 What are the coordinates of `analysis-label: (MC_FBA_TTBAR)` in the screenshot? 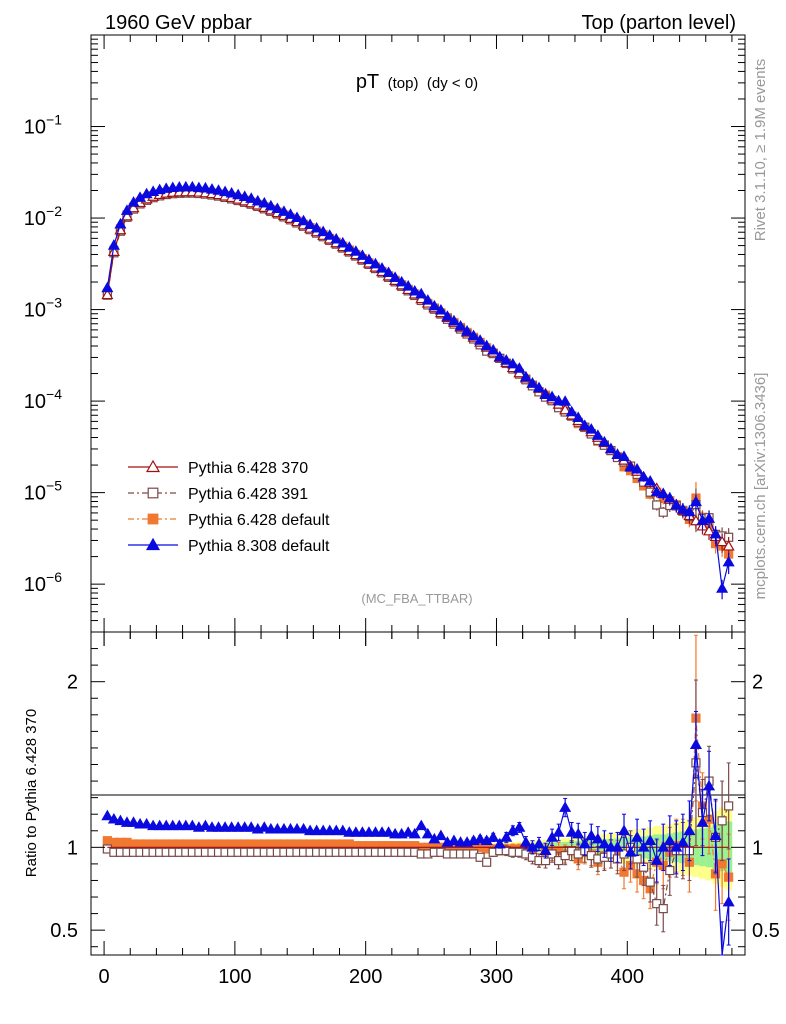 It's located at (416, 598).